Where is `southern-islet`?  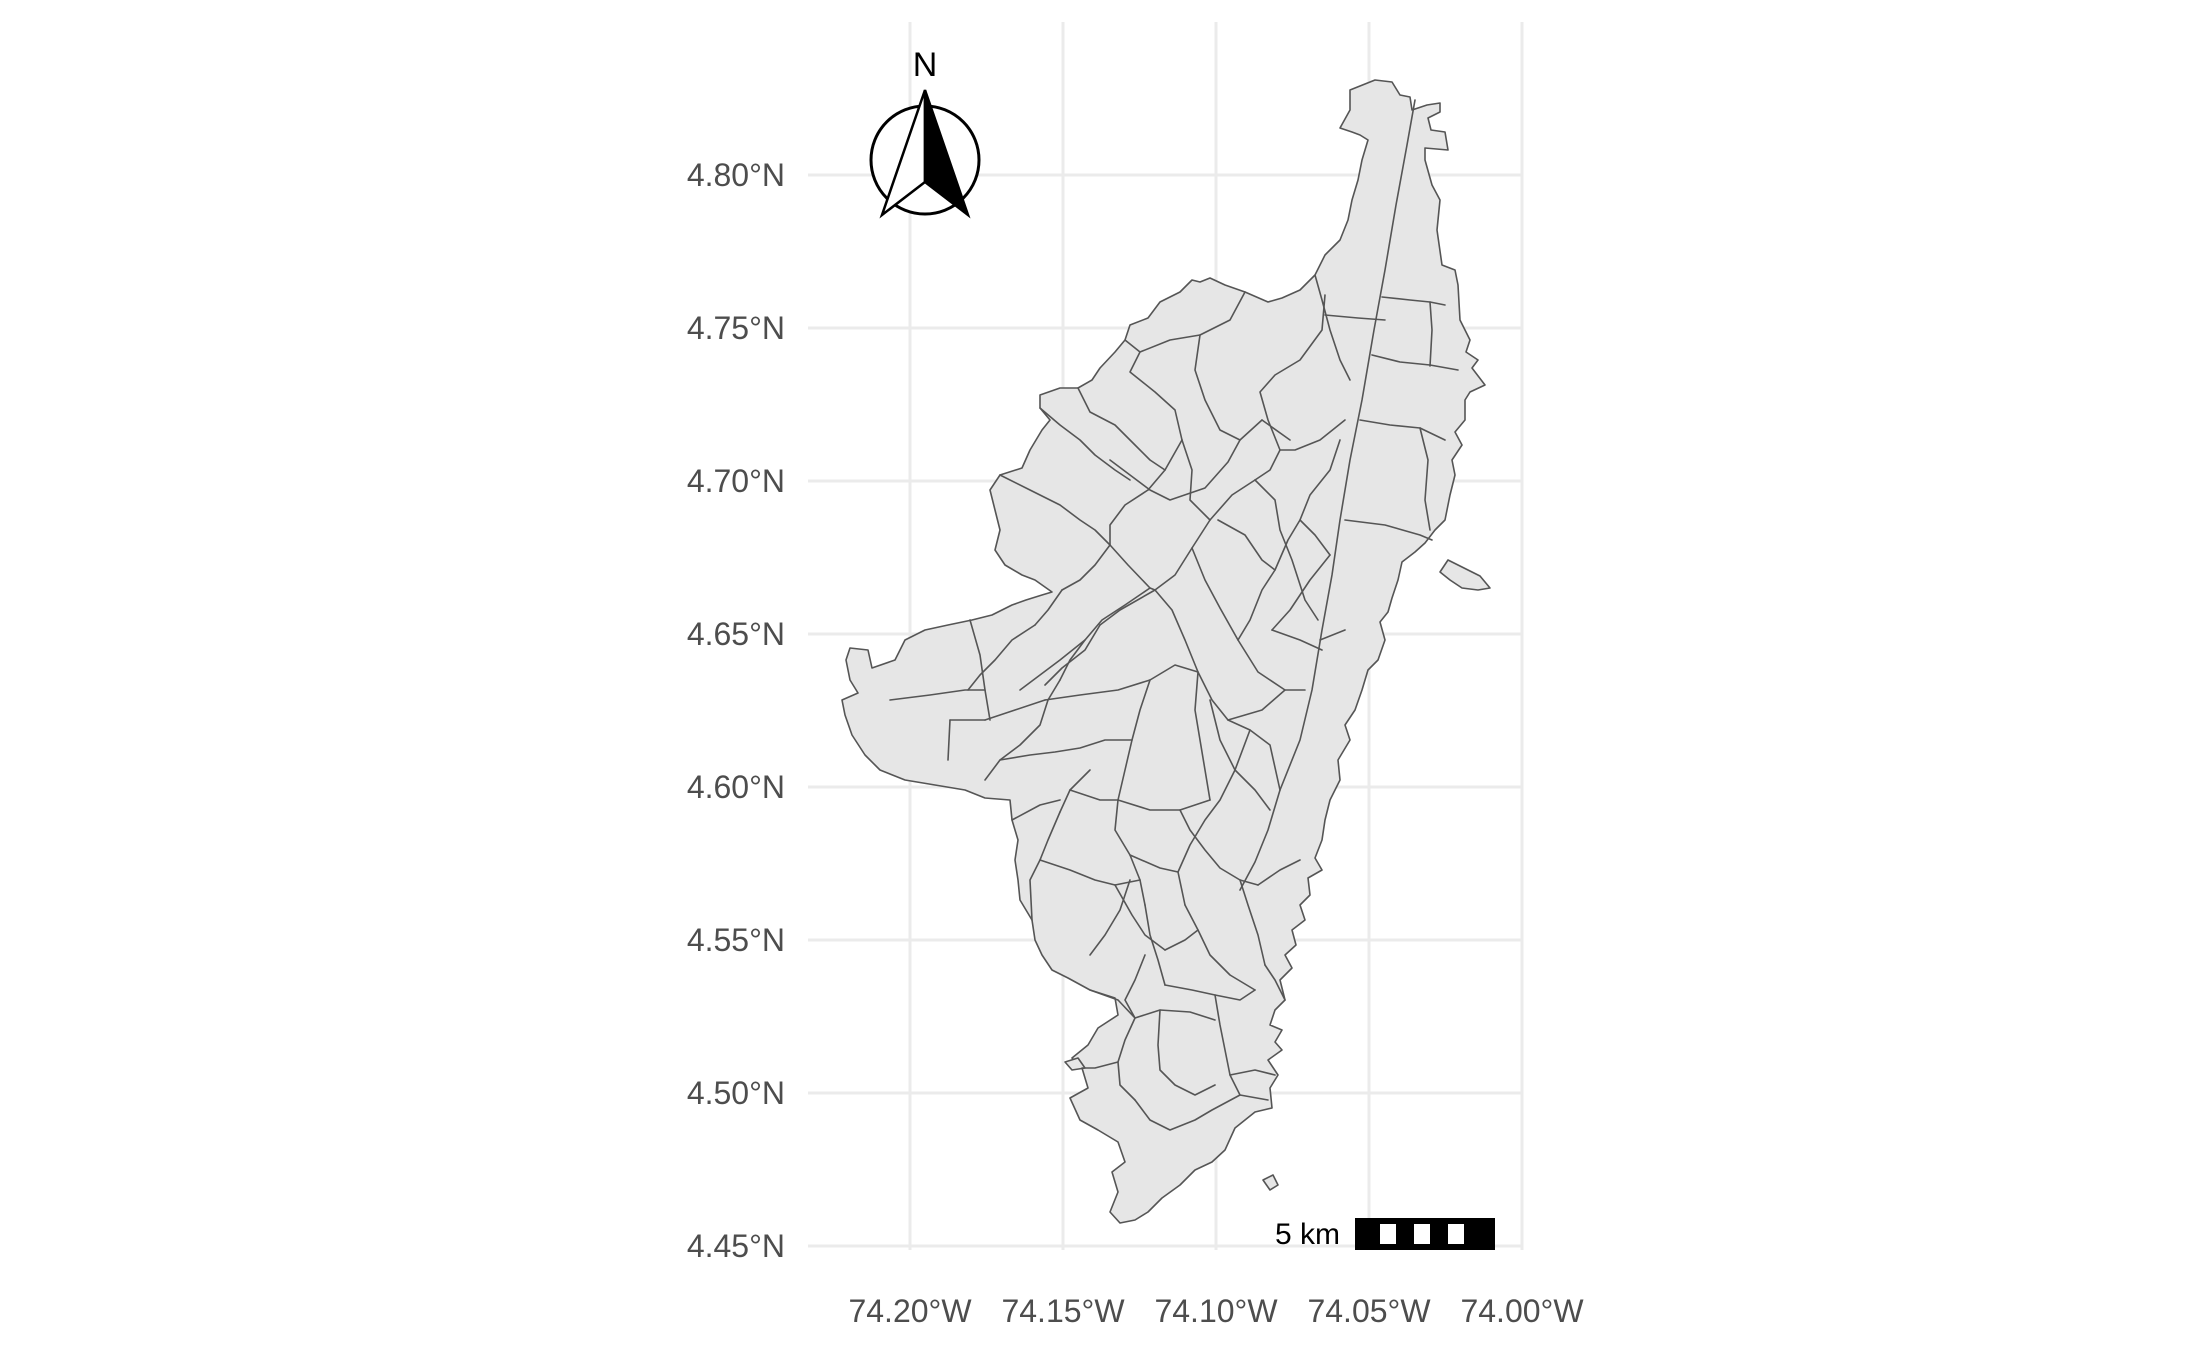
southern-islet is located at coordinates (1270, 1182).